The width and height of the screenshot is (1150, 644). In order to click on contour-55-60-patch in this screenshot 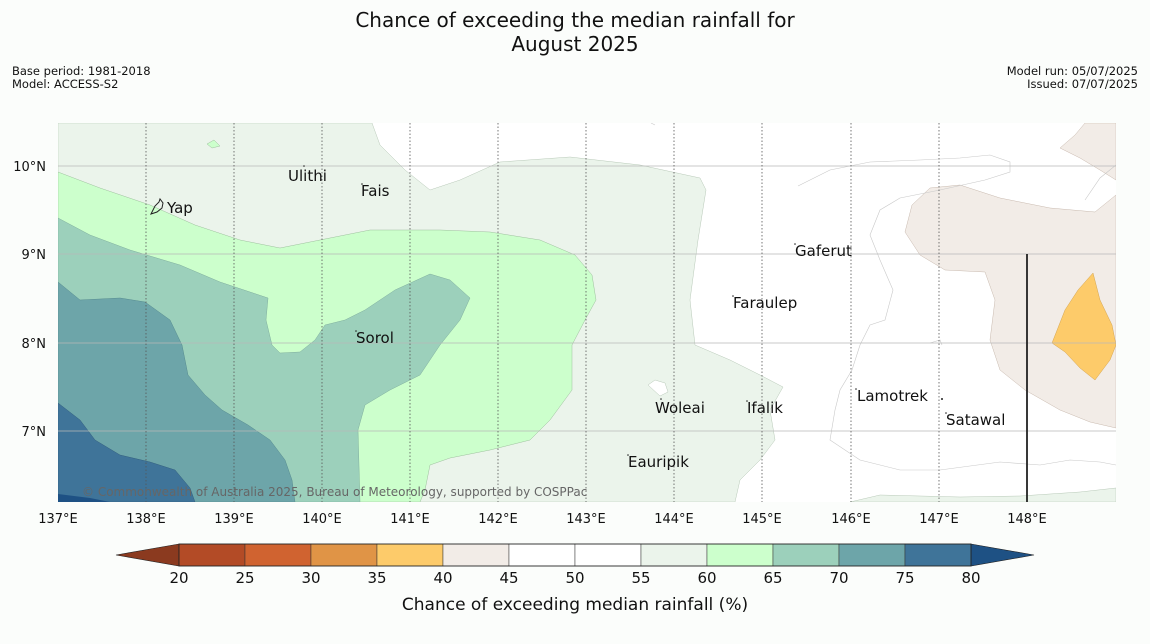, I will do `click(982, 494)`.